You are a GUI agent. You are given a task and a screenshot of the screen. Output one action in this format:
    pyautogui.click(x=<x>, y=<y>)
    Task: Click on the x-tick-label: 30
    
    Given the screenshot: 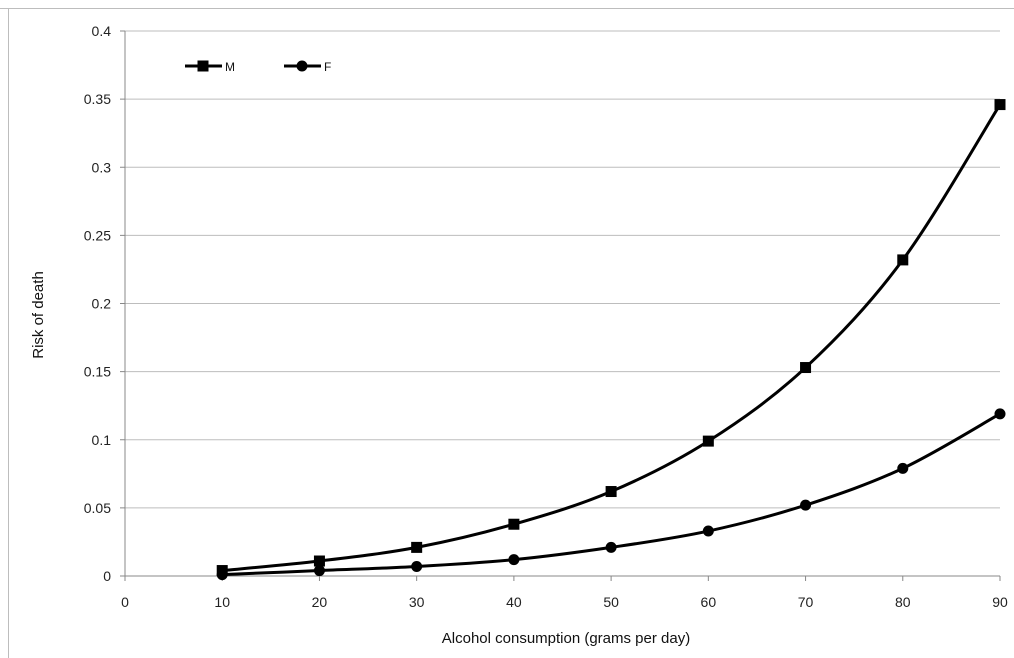 What is the action you would take?
    pyautogui.click(x=417, y=602)
    